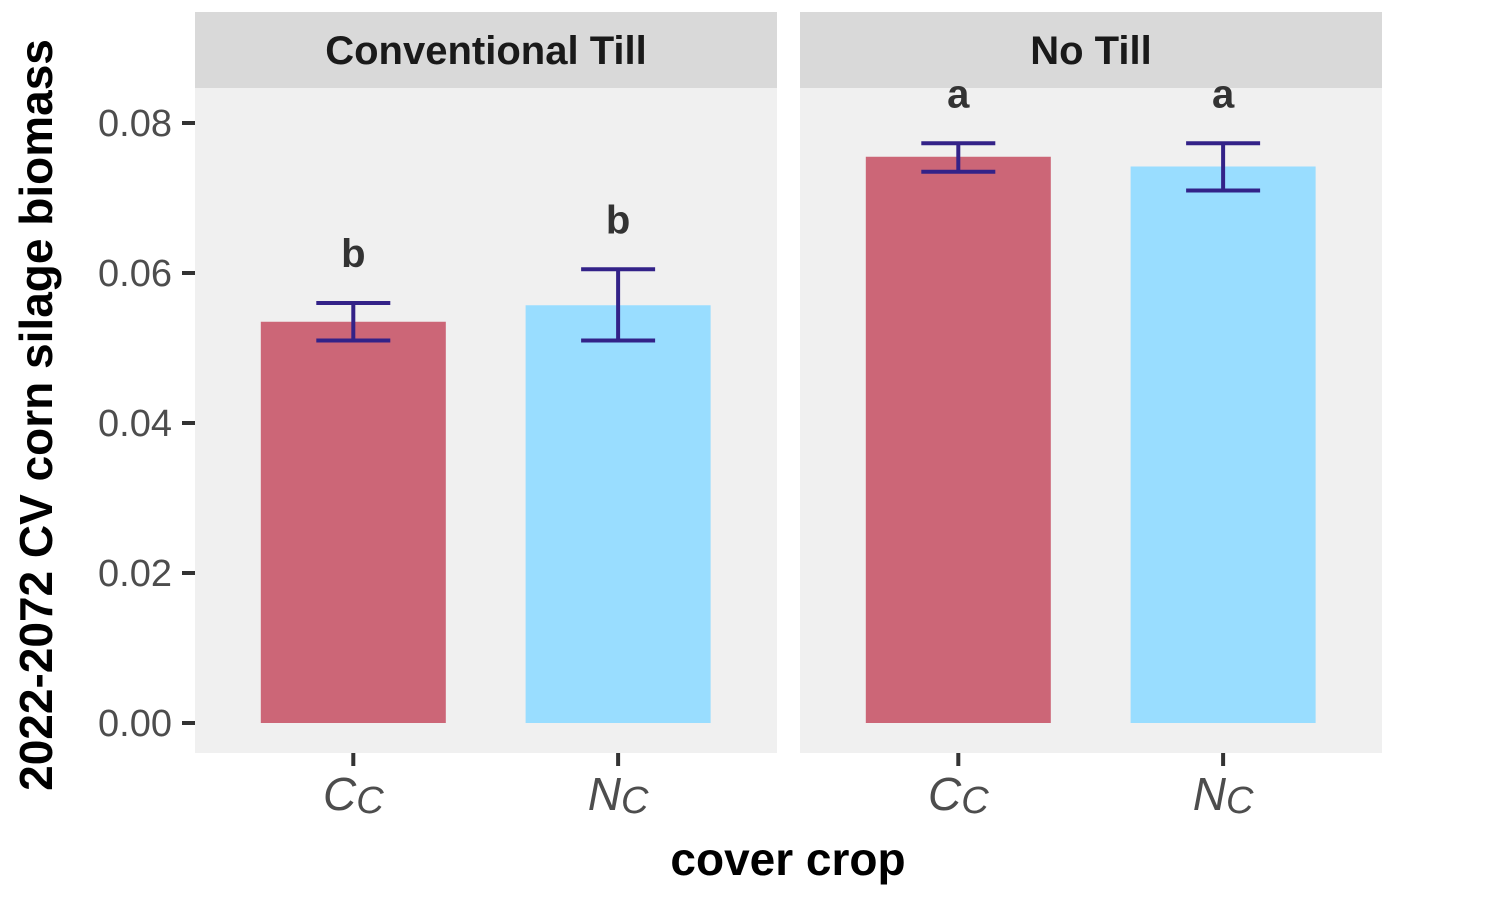  I want to click on y-tick-label: 0.00, so click(135, 724).